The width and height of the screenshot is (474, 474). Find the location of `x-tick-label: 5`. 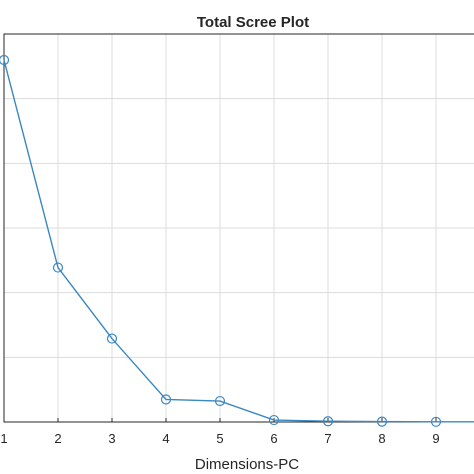

x-tick-label: 5 is located at coordinates (219, 438).